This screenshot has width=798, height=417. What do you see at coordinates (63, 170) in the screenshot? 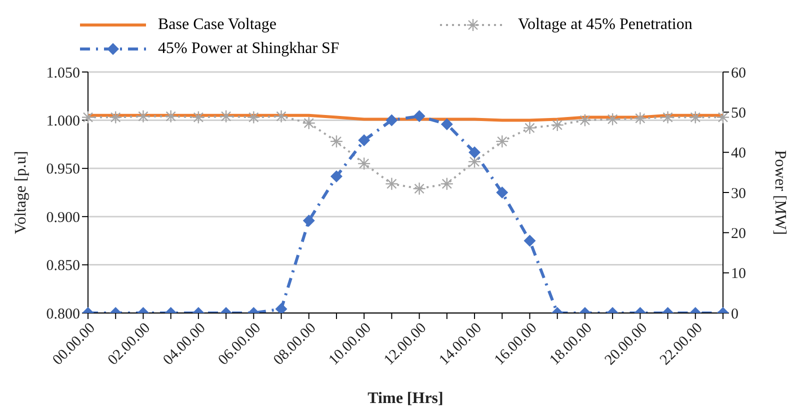
I see `y-tick-label: 0.950` at bounding box center [63, 170].